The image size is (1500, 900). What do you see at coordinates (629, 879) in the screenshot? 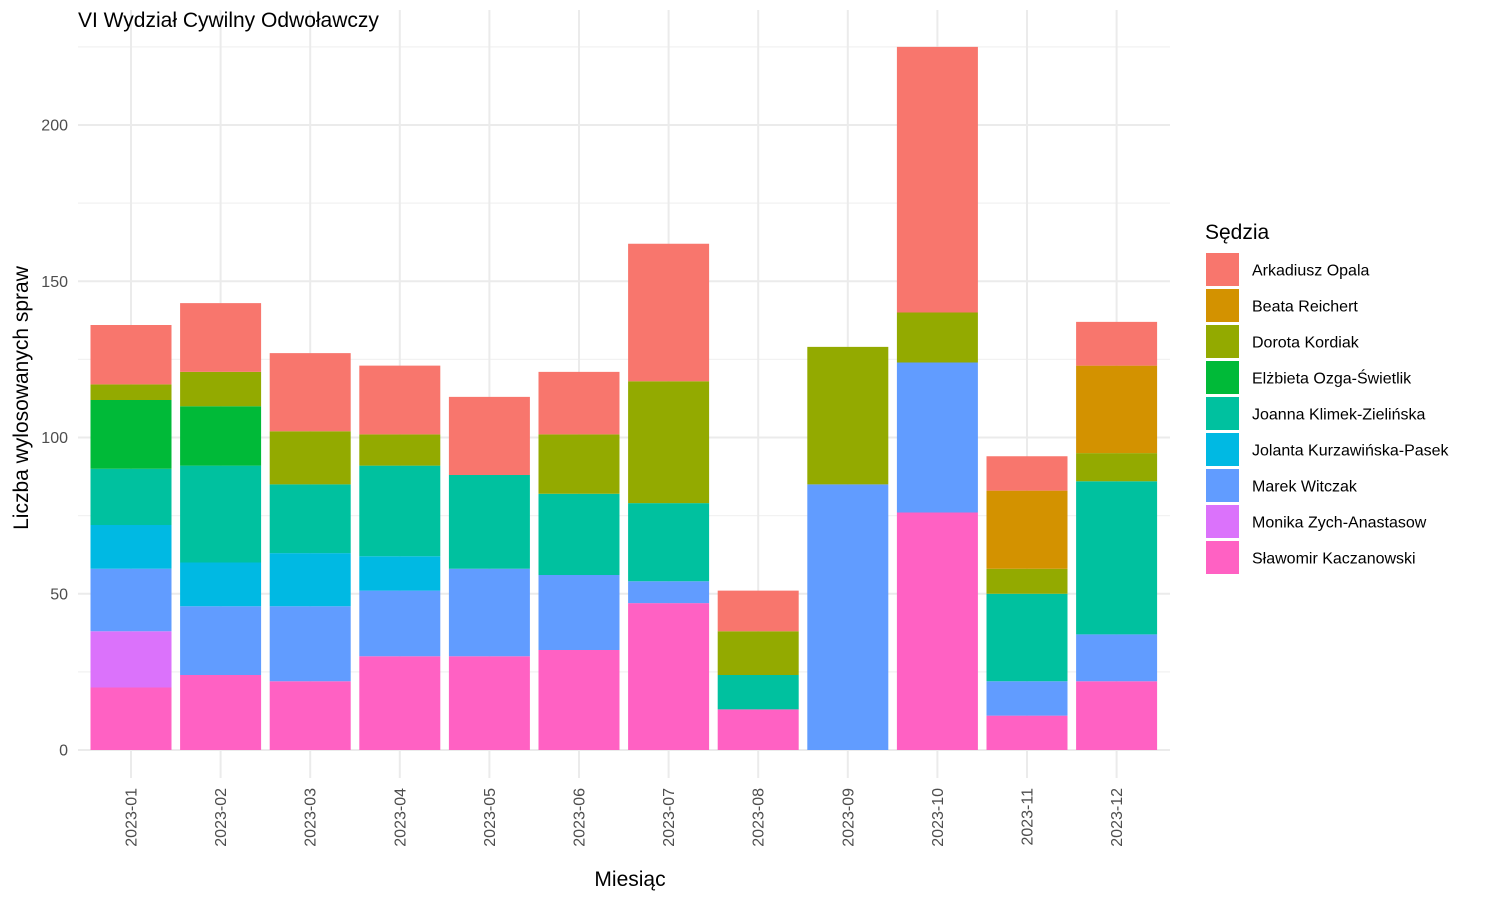
I see `x-axis-title: Miesiąc` at bounding box center [629, 879].